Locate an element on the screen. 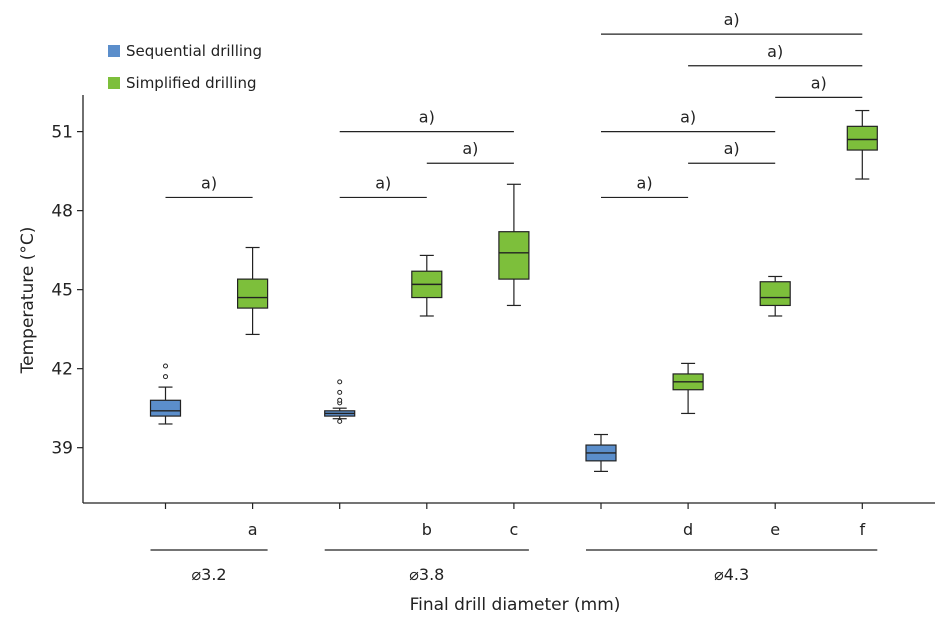 Image resolution: width=945 pixels, height=621 pixels. x-axis-title: Final drill diameter (mm) is located at coordinates (515, 605).